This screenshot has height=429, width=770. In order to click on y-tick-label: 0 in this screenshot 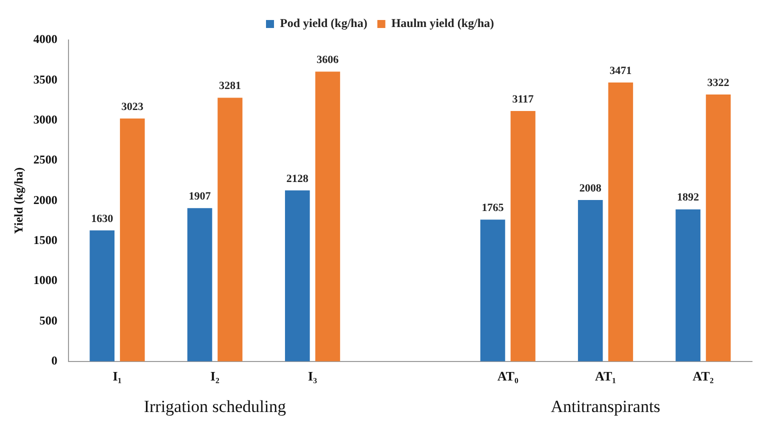, I will do `click(54, 360)`.